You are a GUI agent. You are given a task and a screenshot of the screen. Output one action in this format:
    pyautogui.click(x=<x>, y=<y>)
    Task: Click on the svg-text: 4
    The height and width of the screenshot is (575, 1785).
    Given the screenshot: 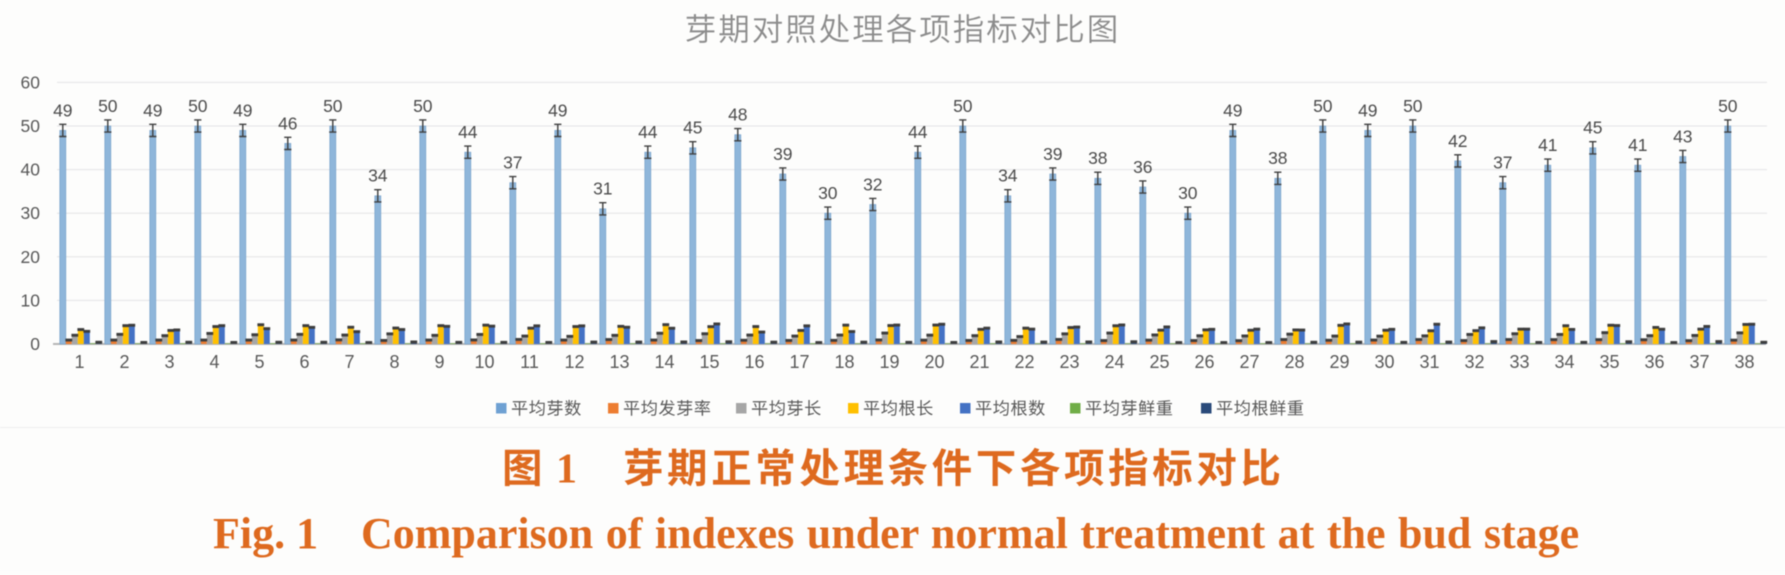 What is the action you would take?
    pyautogui.click(x=214, y=362)
    